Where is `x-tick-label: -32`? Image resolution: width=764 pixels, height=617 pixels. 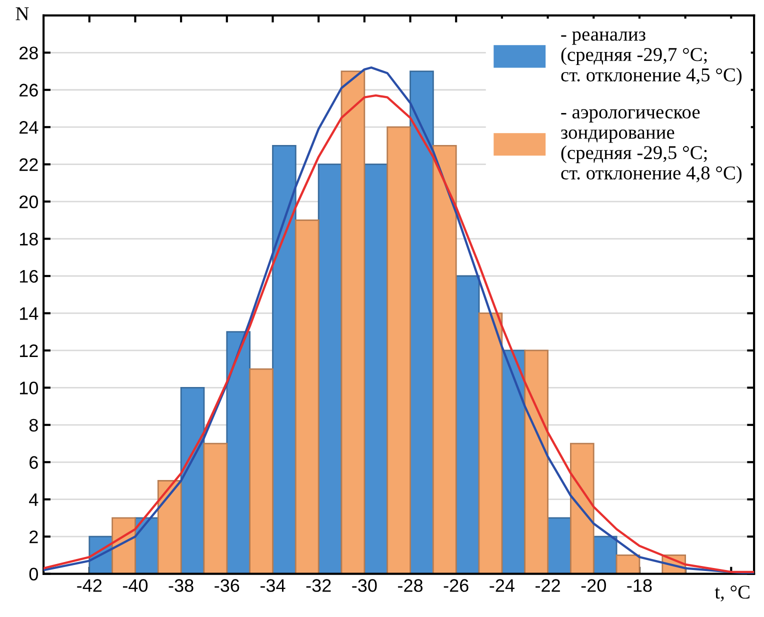
x-tick-label: -32 is located at coordinates (318, 585).